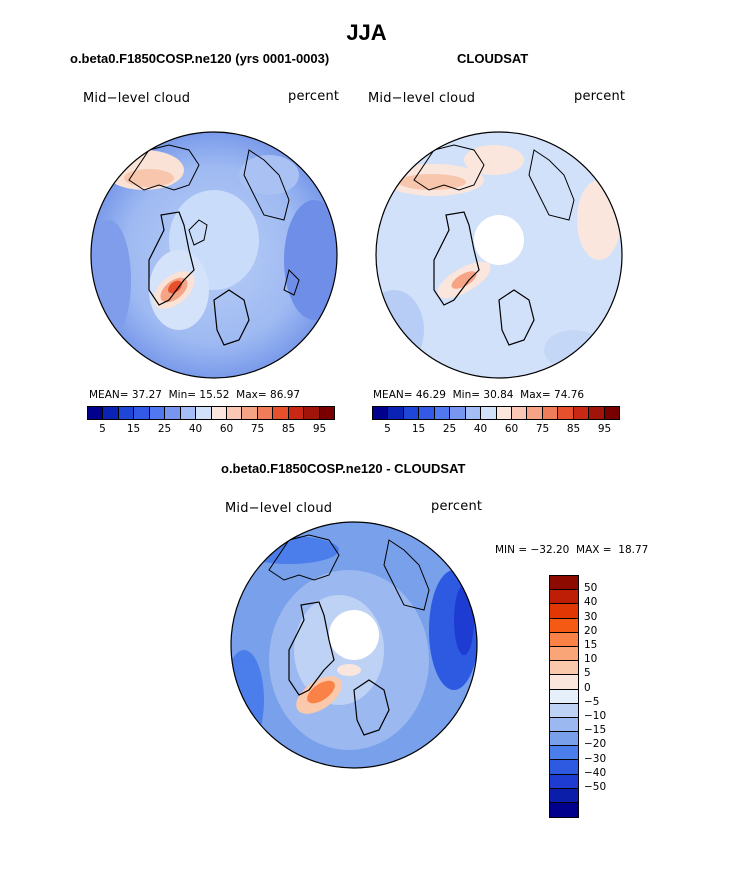 Image resolution: width=733 pixels, height=882 pixels. Describe the element at coordinates (496, 430) in the screenshot. I see `obs-colorbar-ticks: 5 15 25 40 60 75 85 95` at that location.